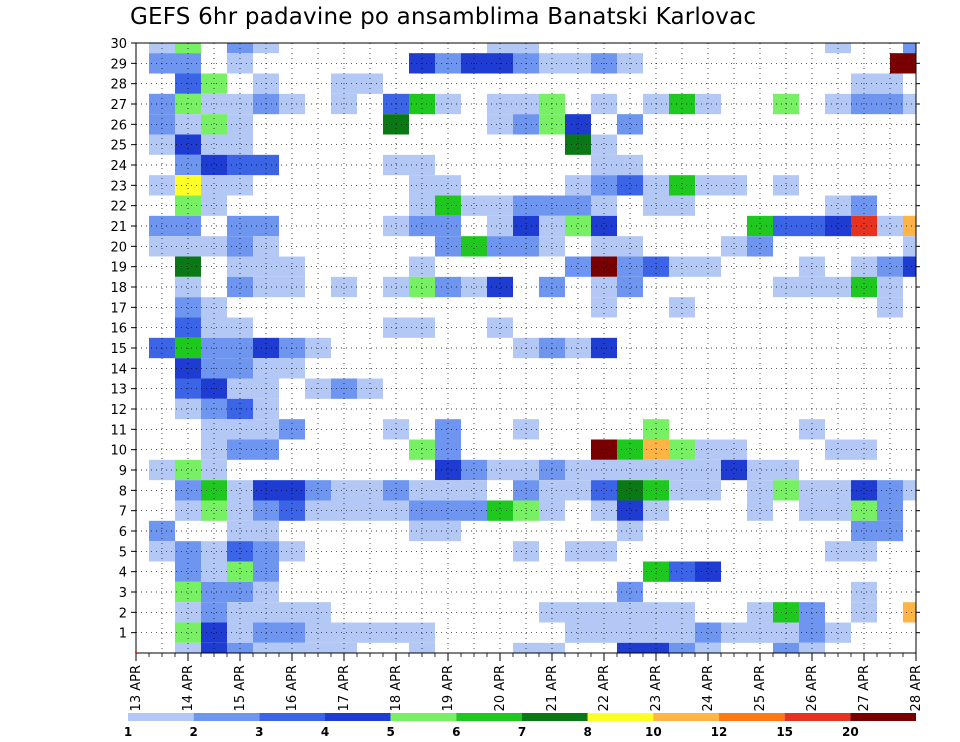 The height and width of the screenshot is (742, 960). What do you see at coordinates (587, 732) in the screenshot?
I see `colorbar-label: 8` at bounding box center [587, 732].